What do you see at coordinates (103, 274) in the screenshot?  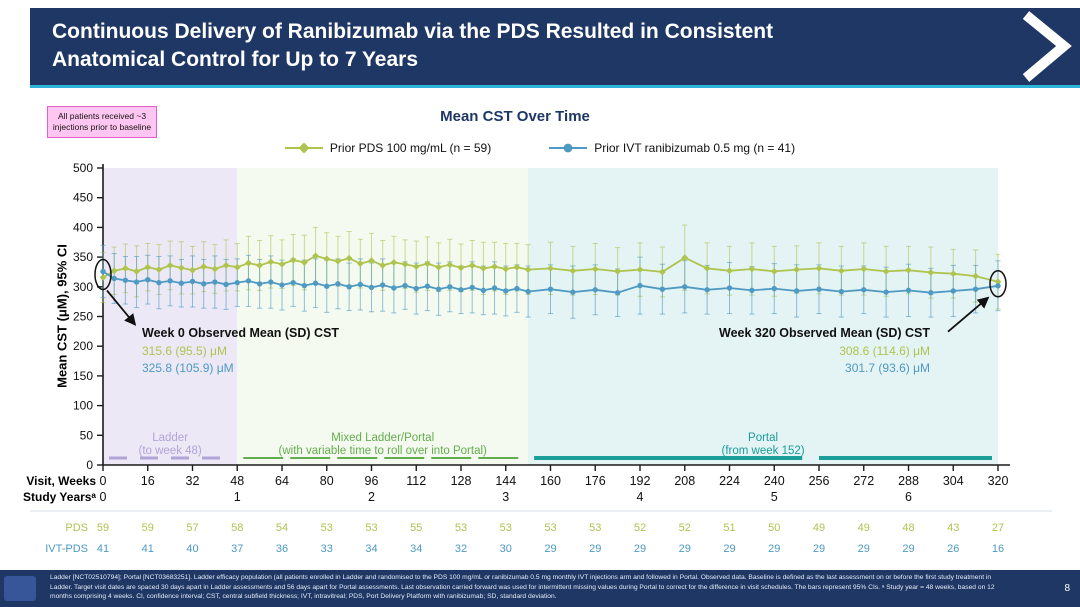 I see `week0-highlight-circle` at bounding box center [103, 274].